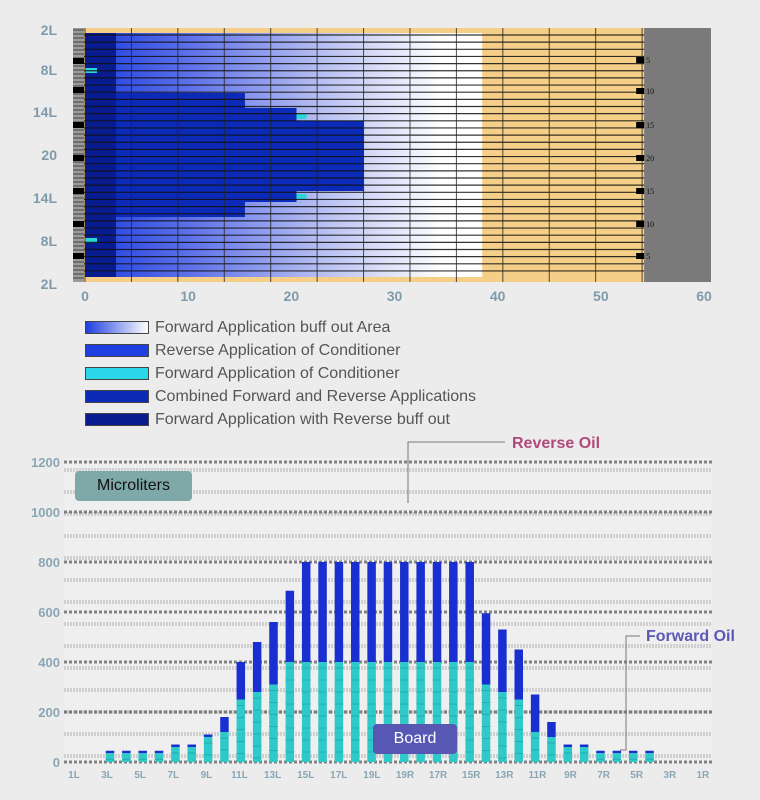 Image resolution: width=760 pixels, height=800 pixels. What do you see at coordinates (471, 775) in the screenshot?
I see `x-tick-label: 15R` at bounding box center [471, 775].